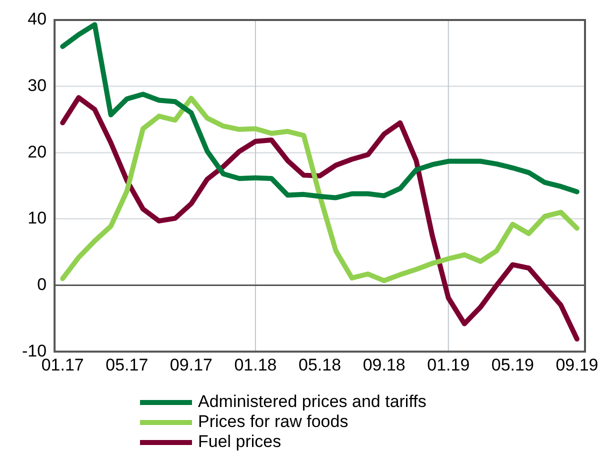 This screenshot has height=456, width=605. What do you see at coordinates (577, 364) in the screenshot?
I see `x-tick-label: 09.19` at bounding box center [577, 364].